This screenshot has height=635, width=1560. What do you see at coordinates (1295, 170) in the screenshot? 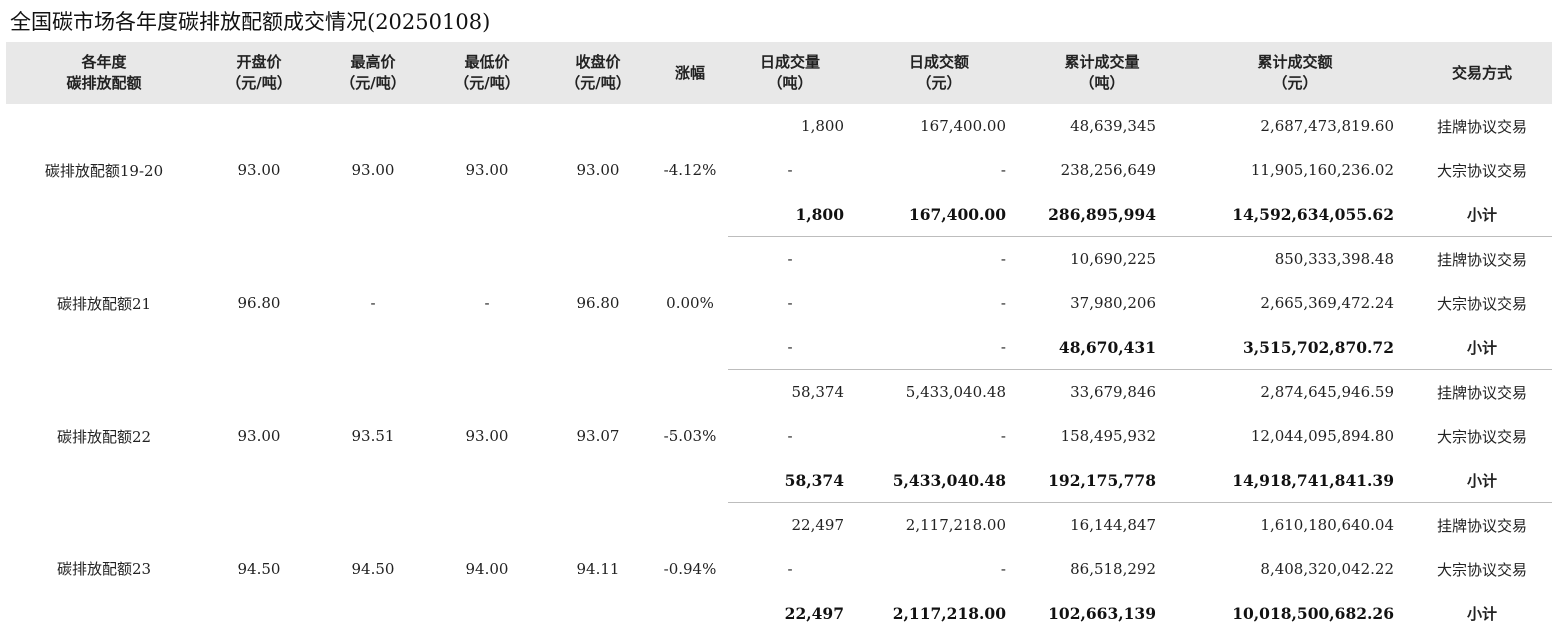
I see `cumulative-amount: 11,905,160,236.02` at bounding box center [1295, 170].